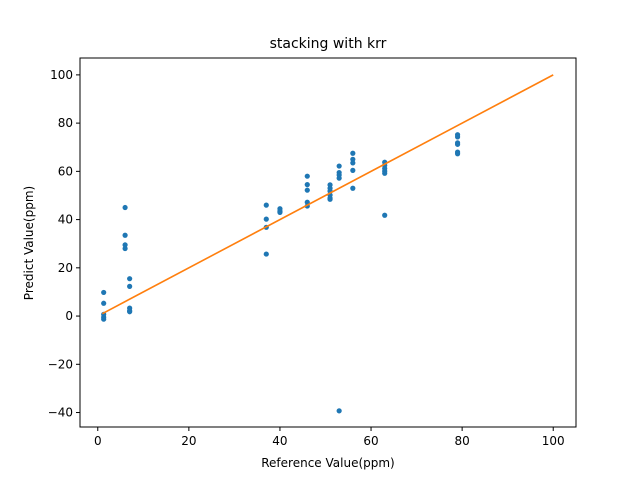  Describe the element at coordinates (279, 441) in the screenshot. I see `x-tick-label: 40` at that location.